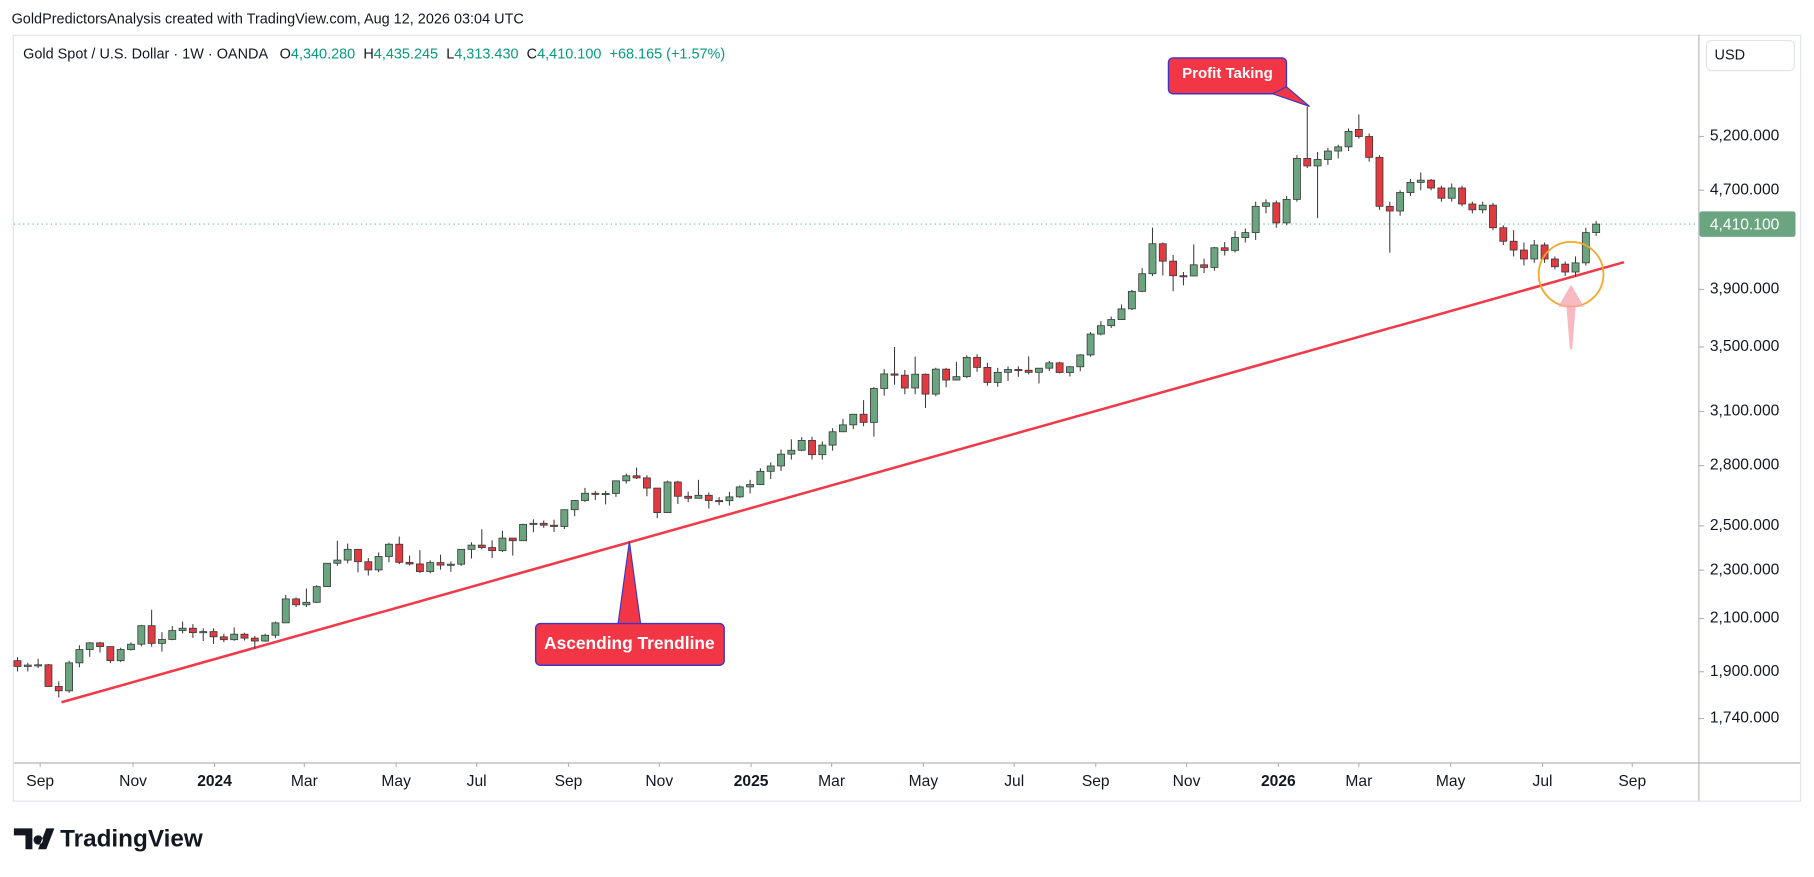 Image resolution: width=1814 pixels, height=877 pixels. What do you see at coordinates (214, 781) in the screenshot?
I see `x-tick-label: 2024` at bounding box center [214, 781].